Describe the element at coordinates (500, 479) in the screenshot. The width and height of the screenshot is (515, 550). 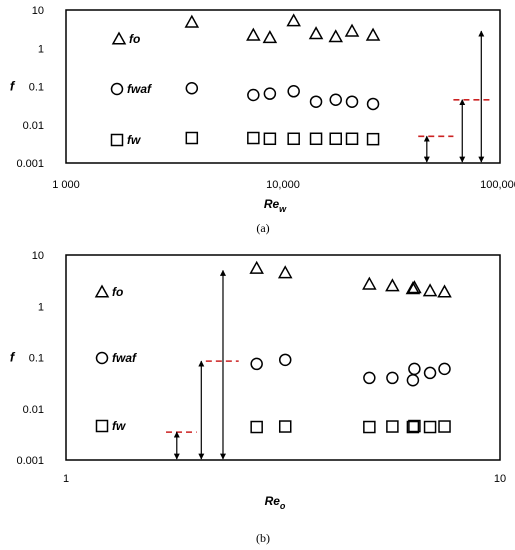
I see `x-tick-label: 10` at that location.